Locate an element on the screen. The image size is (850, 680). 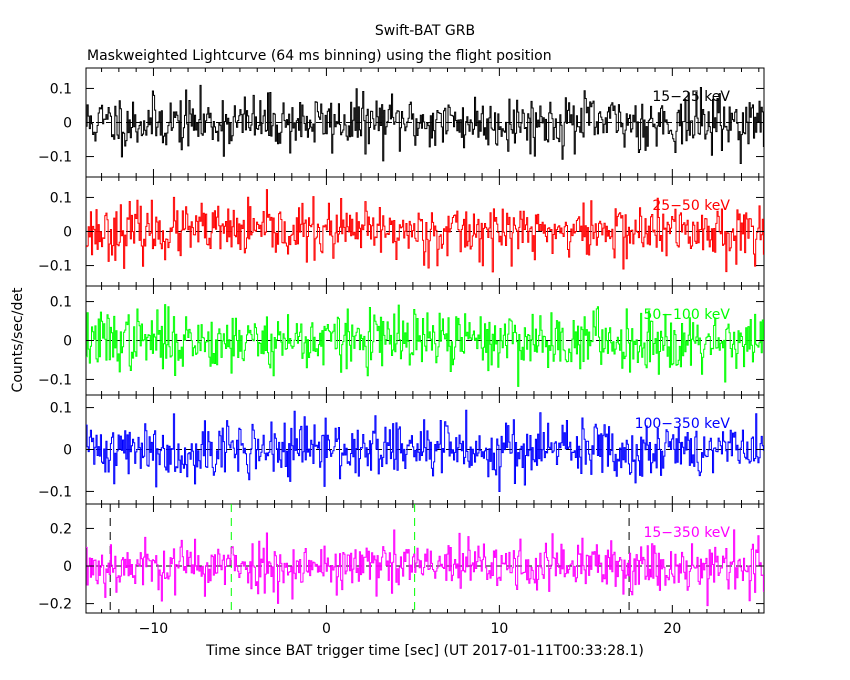
y-tick-label: −0.2 is located at coordinates (55, 605).